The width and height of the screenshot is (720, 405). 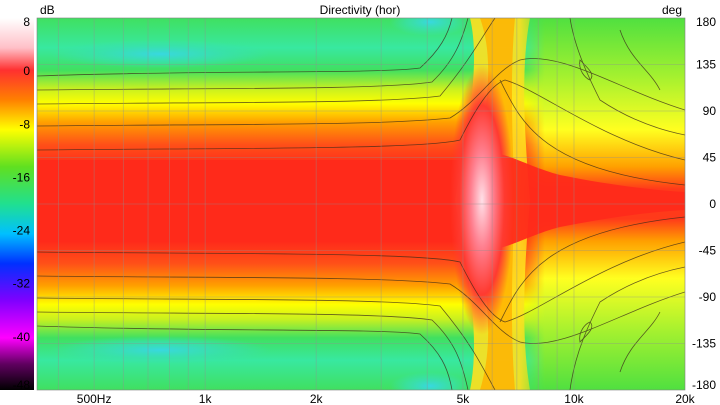 What do you see at coordinates (706, 65) in the screenshot?
I see `yaxis-tick-label: 135` at bounding box center [706, 65].